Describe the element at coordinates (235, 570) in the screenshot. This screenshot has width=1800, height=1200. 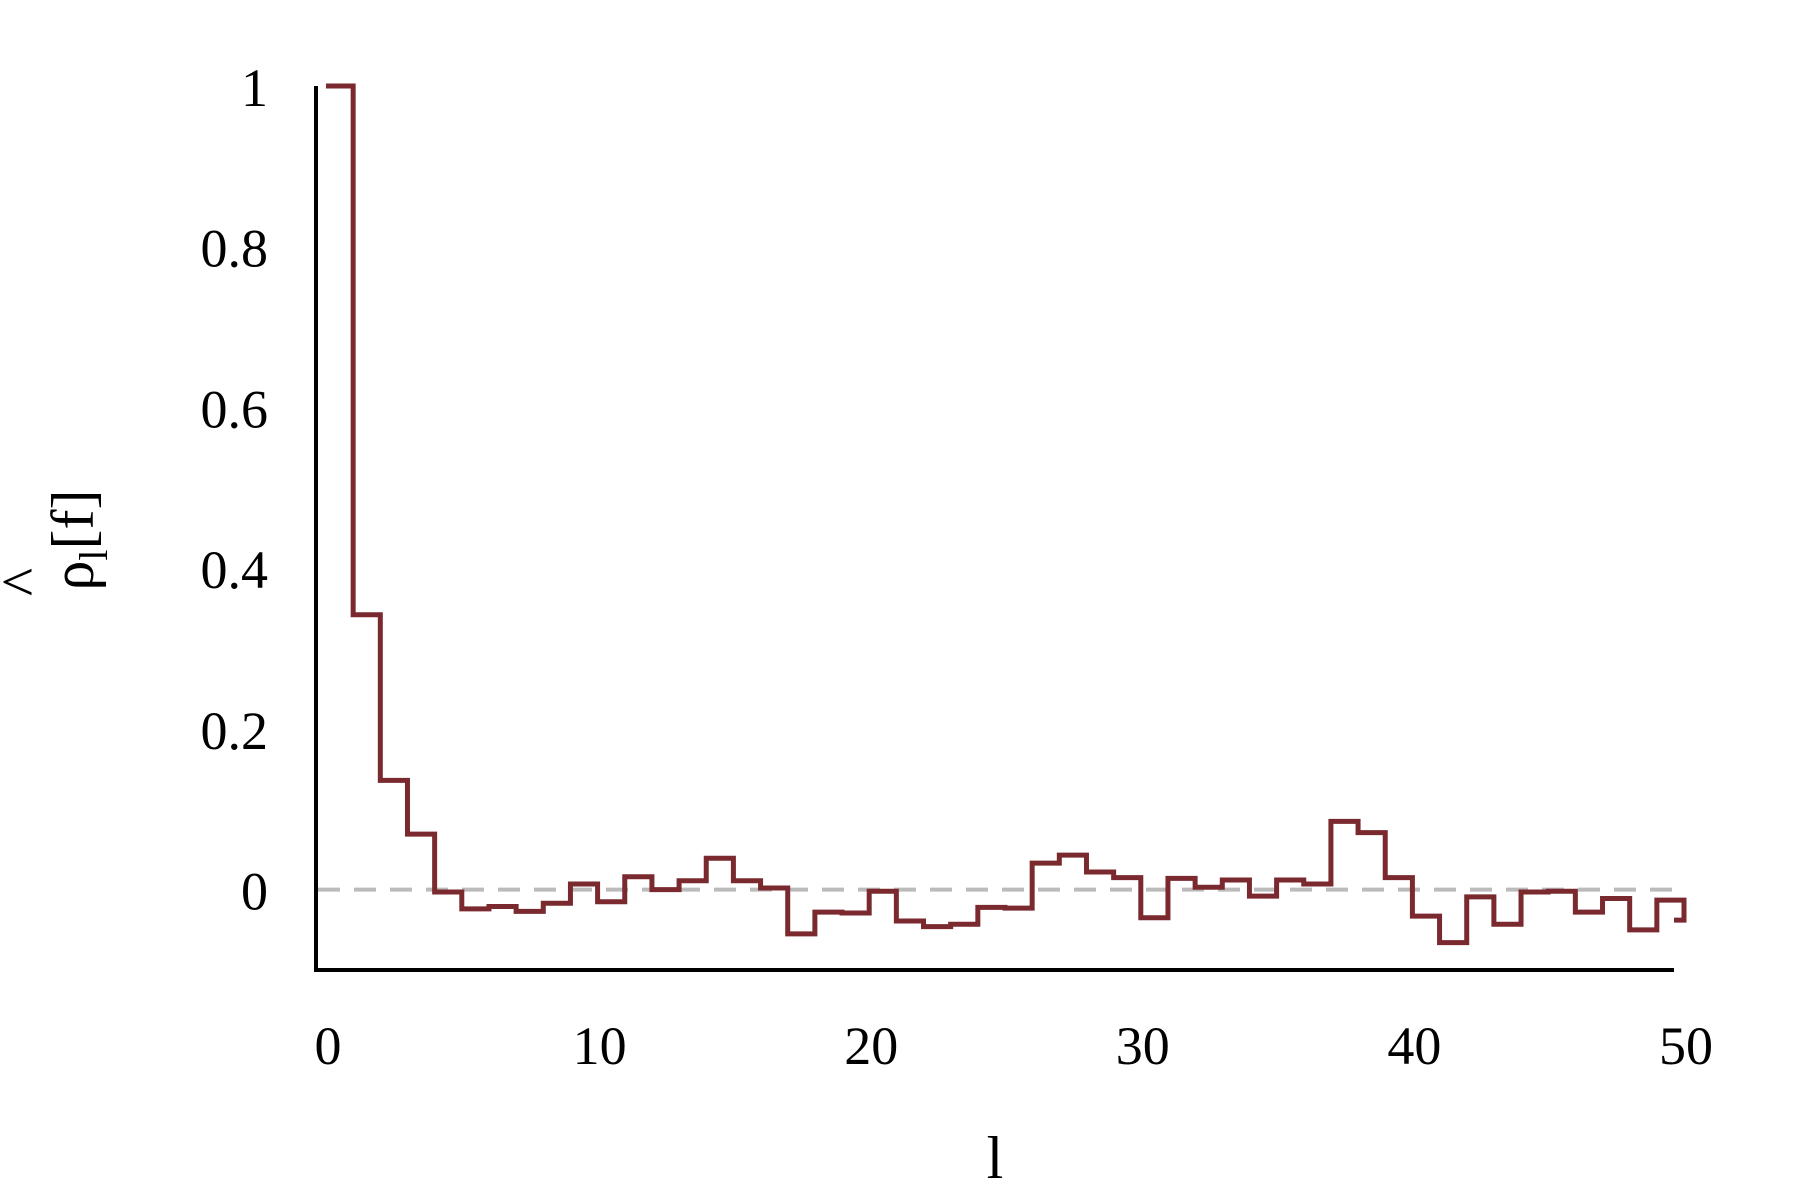
I see `y-tick-label: 0.4` at that location.